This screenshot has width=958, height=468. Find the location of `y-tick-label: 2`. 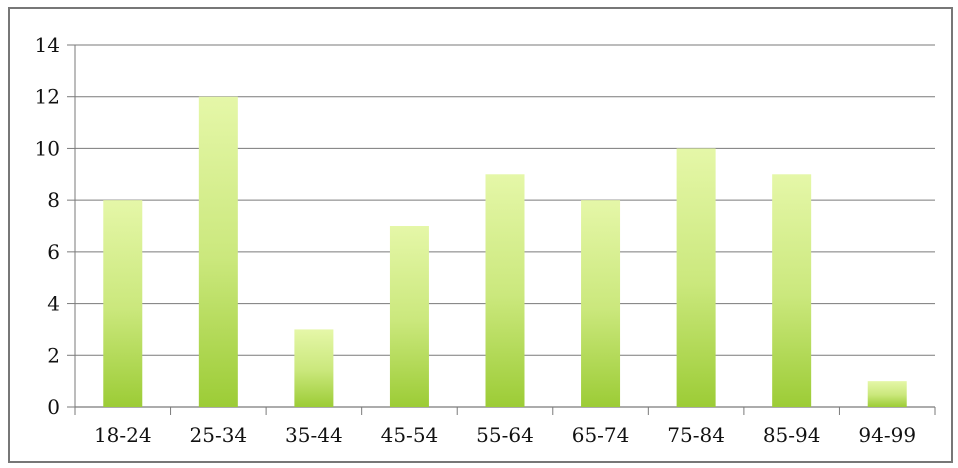

y-tick-label: 2 is located at coordinates (53, 355).